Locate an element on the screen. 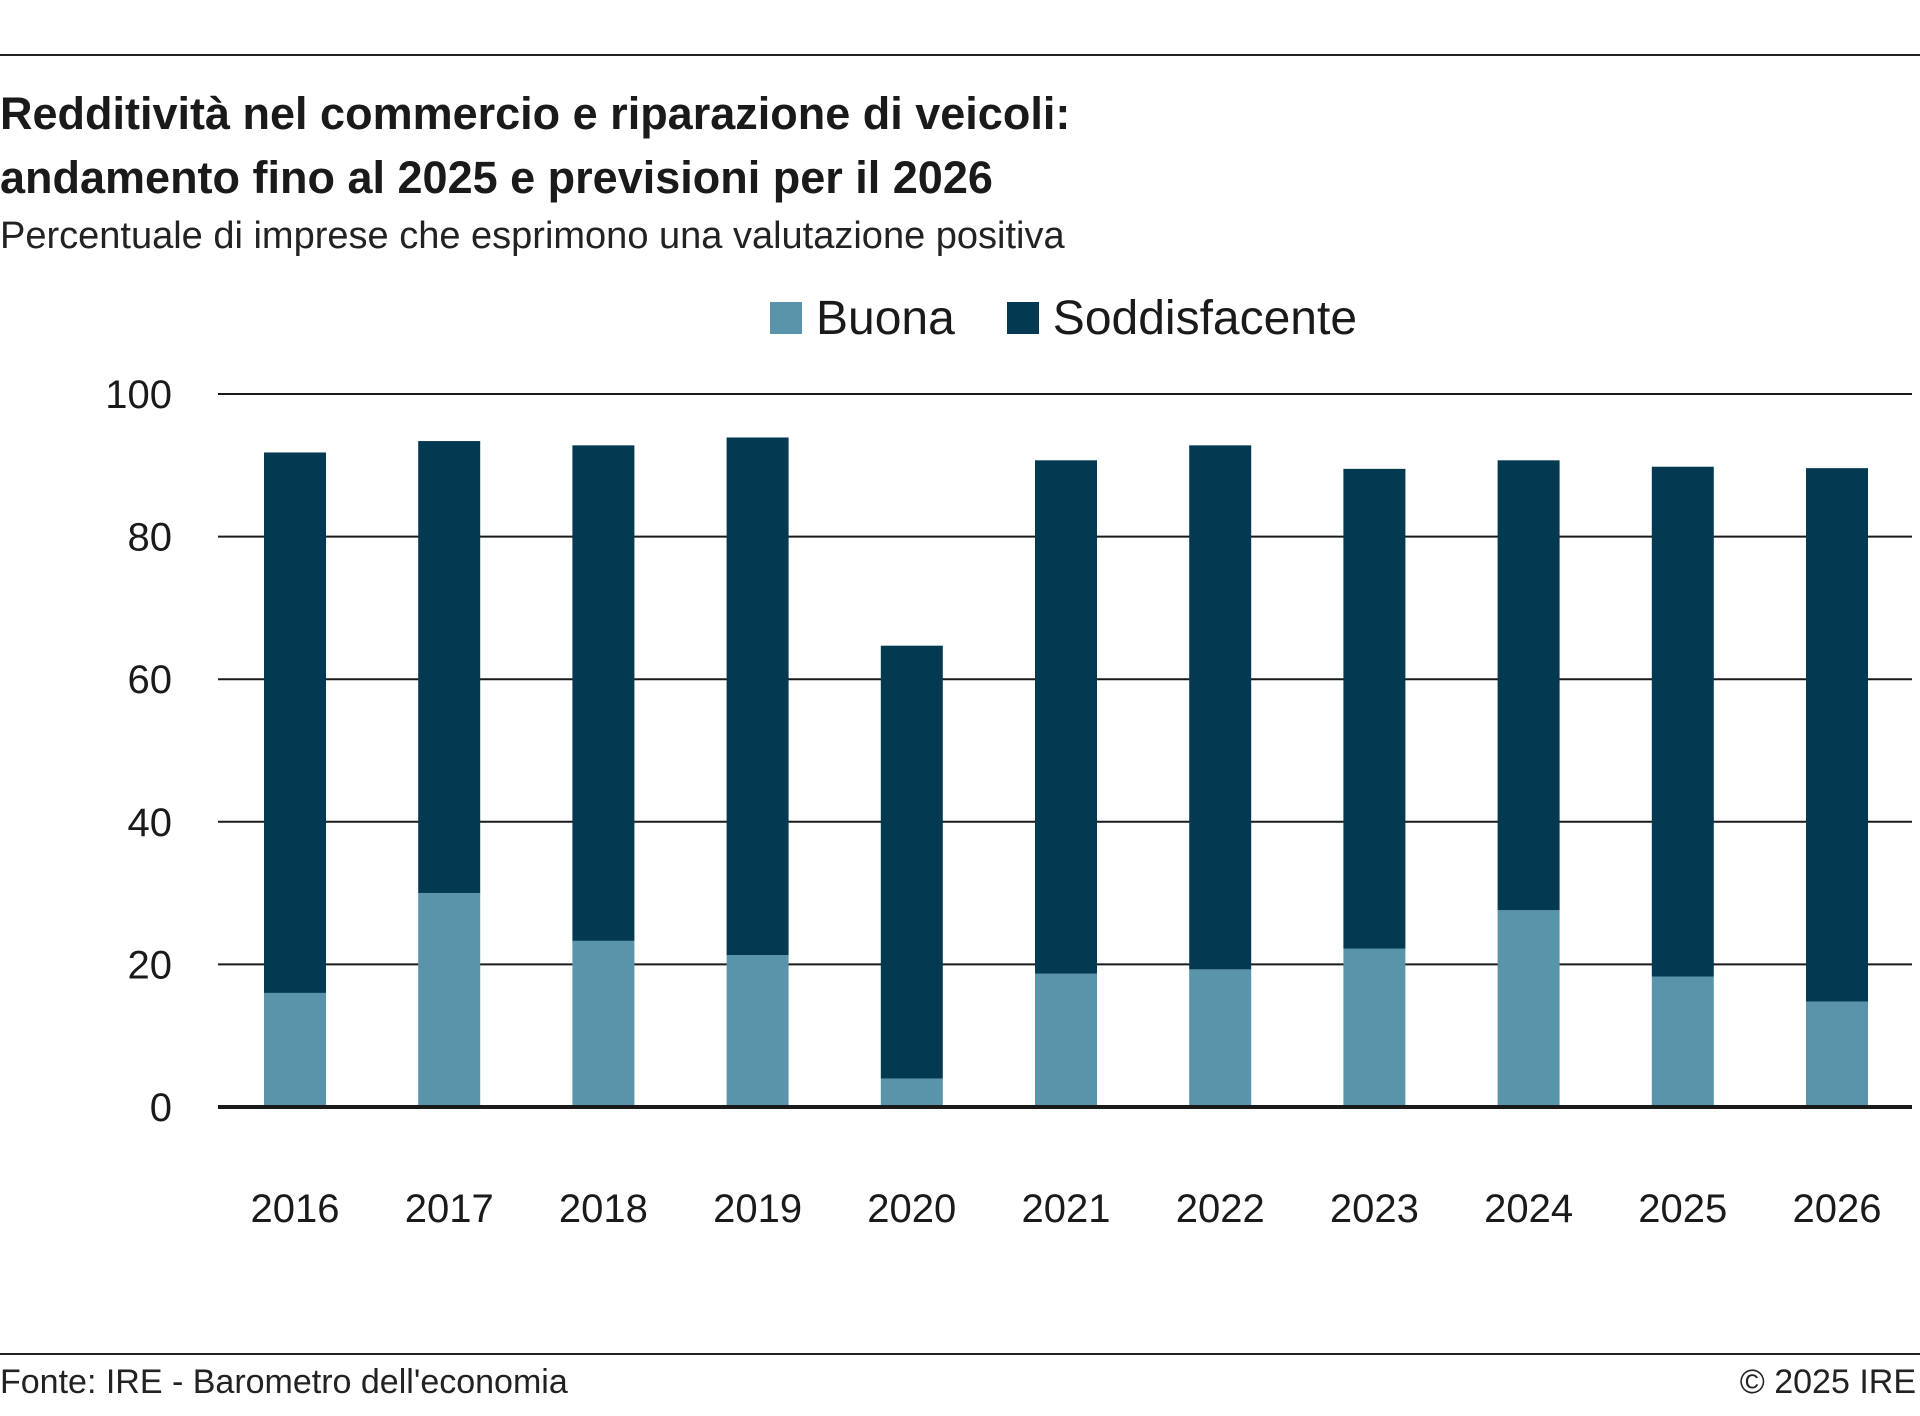 This screenshot has height=1416, width=1920. bar-buona-2017 is located at coordinates (449, 1000).